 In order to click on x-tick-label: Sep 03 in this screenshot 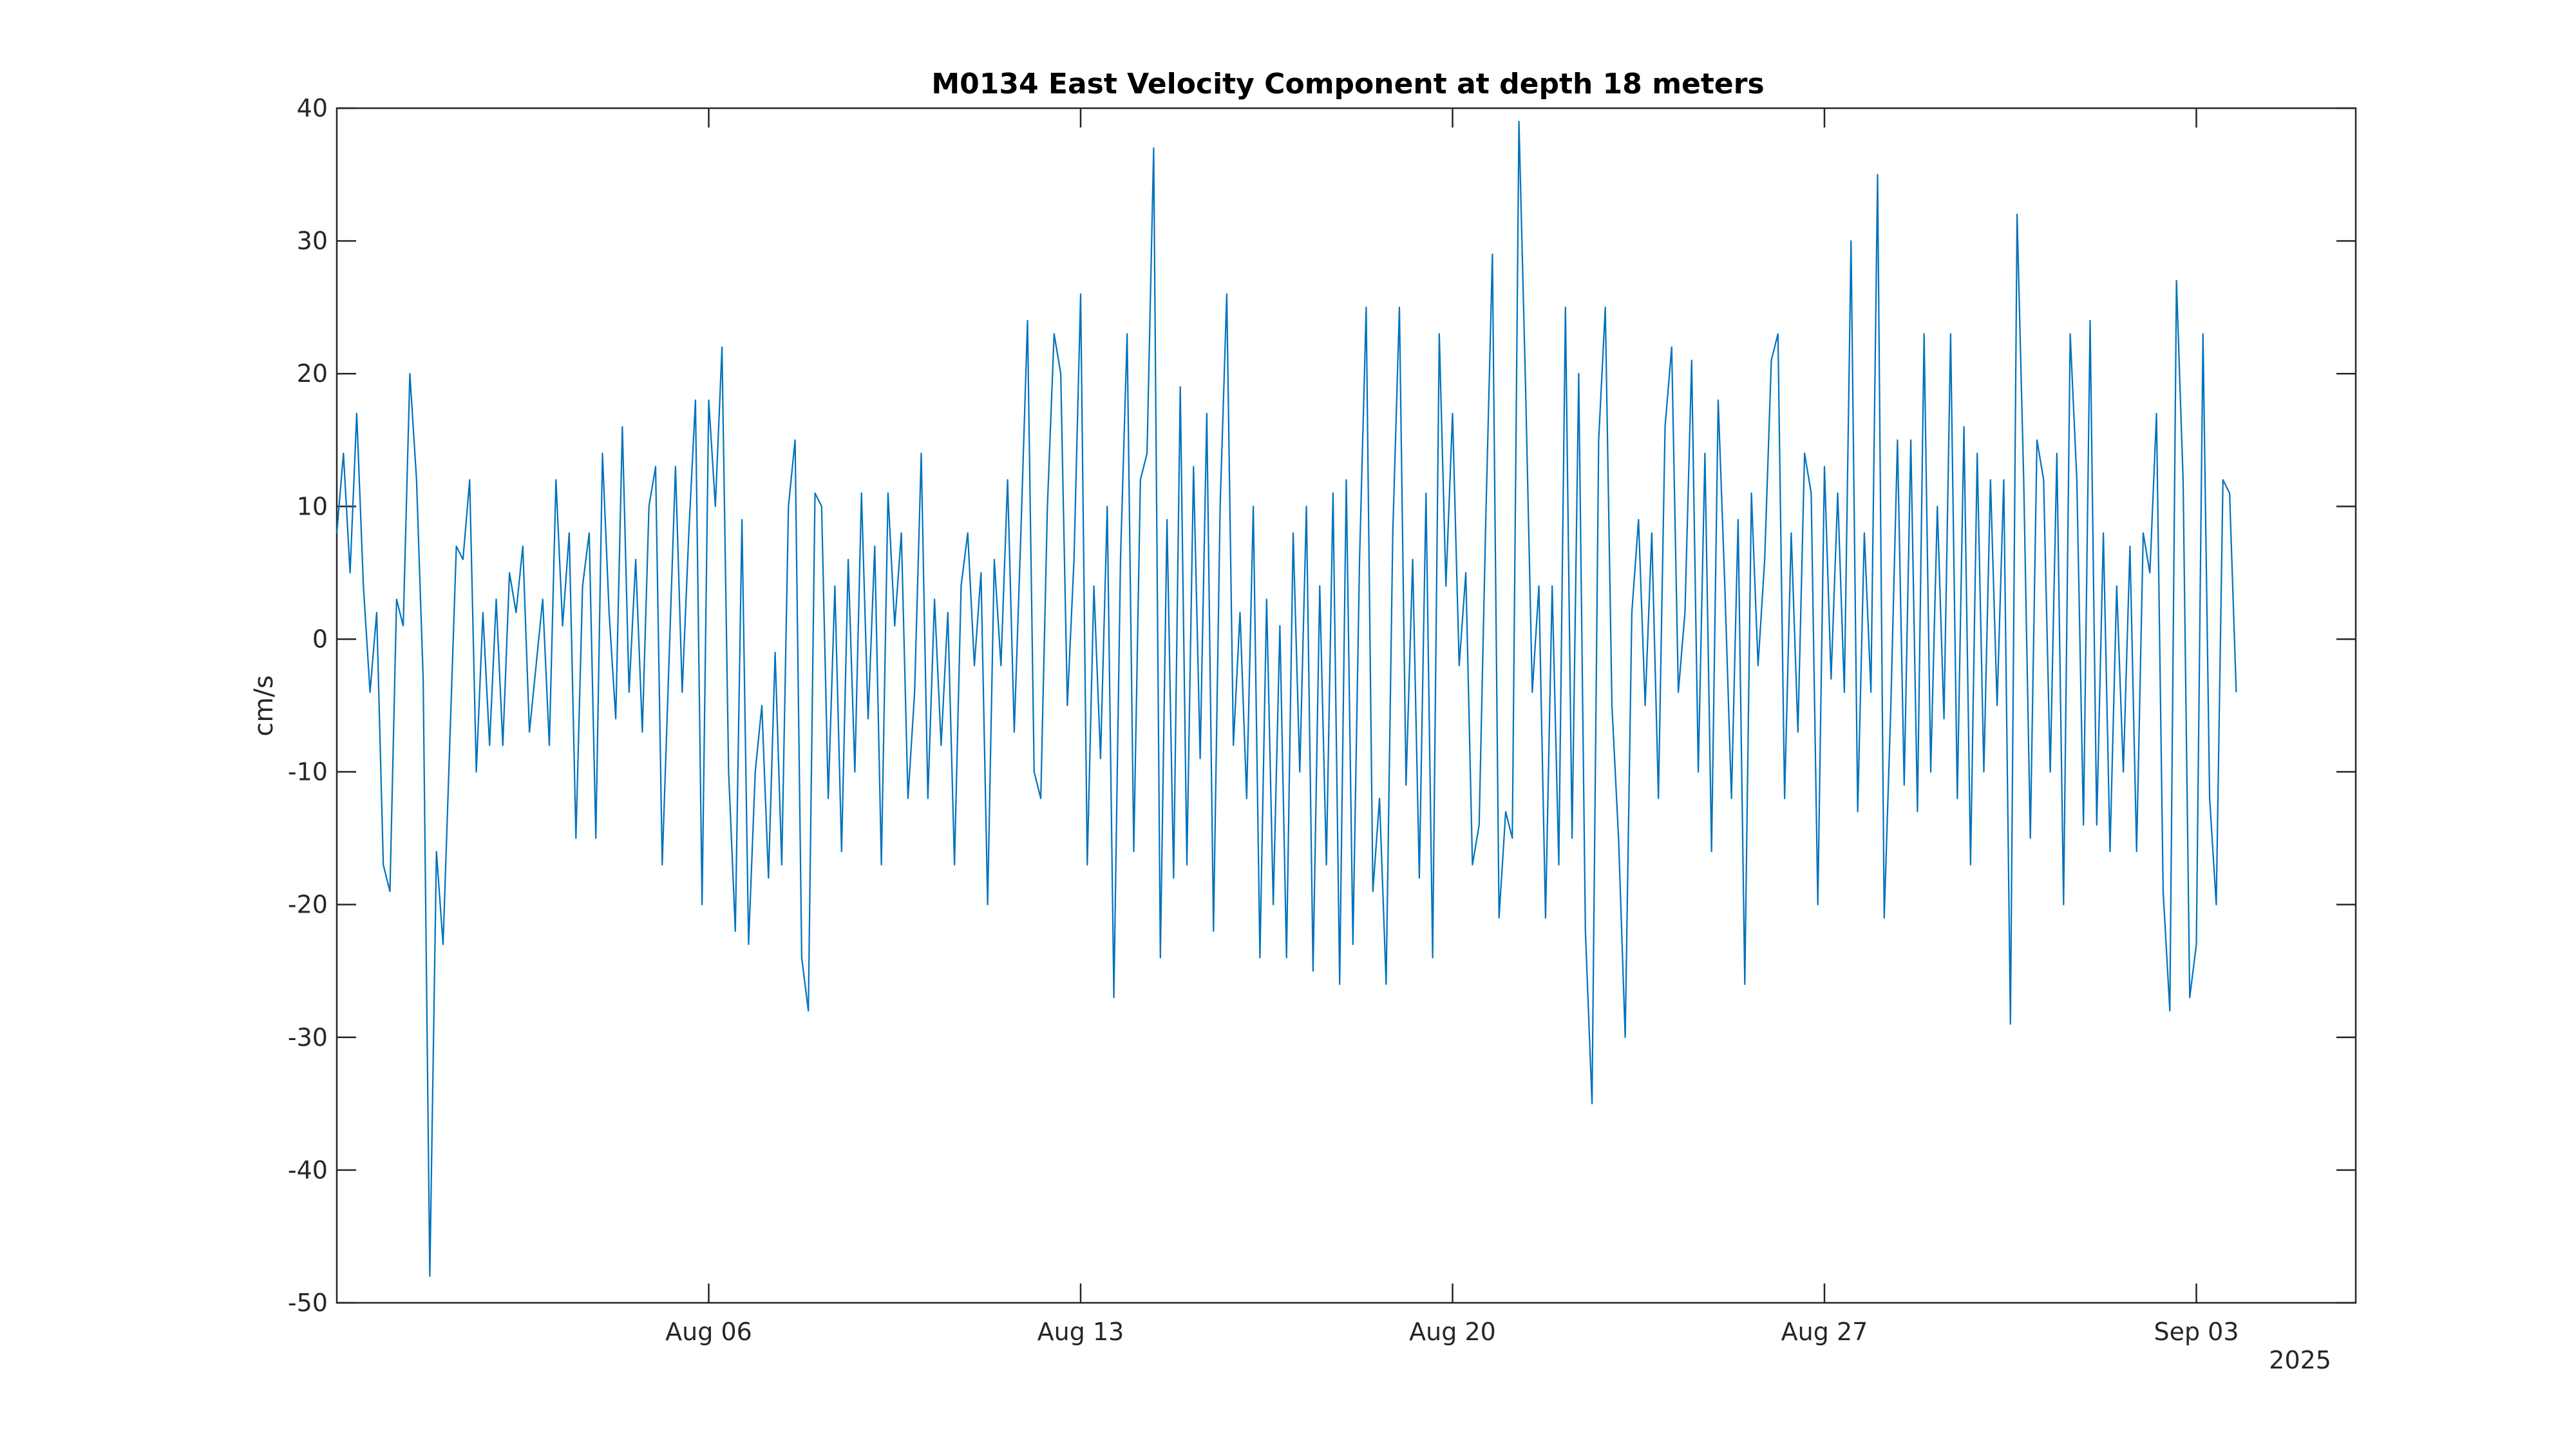, I will do `click(2196, 1332)`.